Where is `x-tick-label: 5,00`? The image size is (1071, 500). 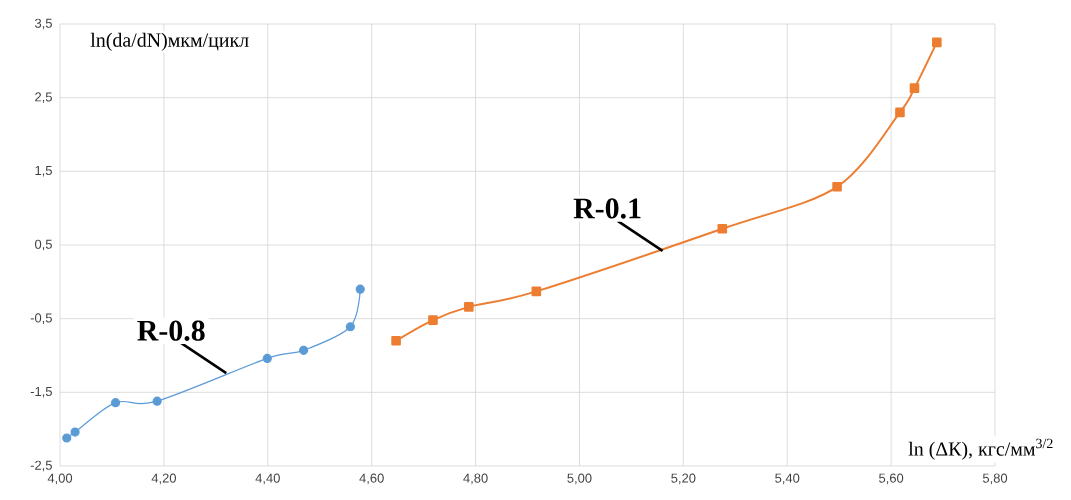 x-tick-label: 5,00 is located at coordinates (579, 479).